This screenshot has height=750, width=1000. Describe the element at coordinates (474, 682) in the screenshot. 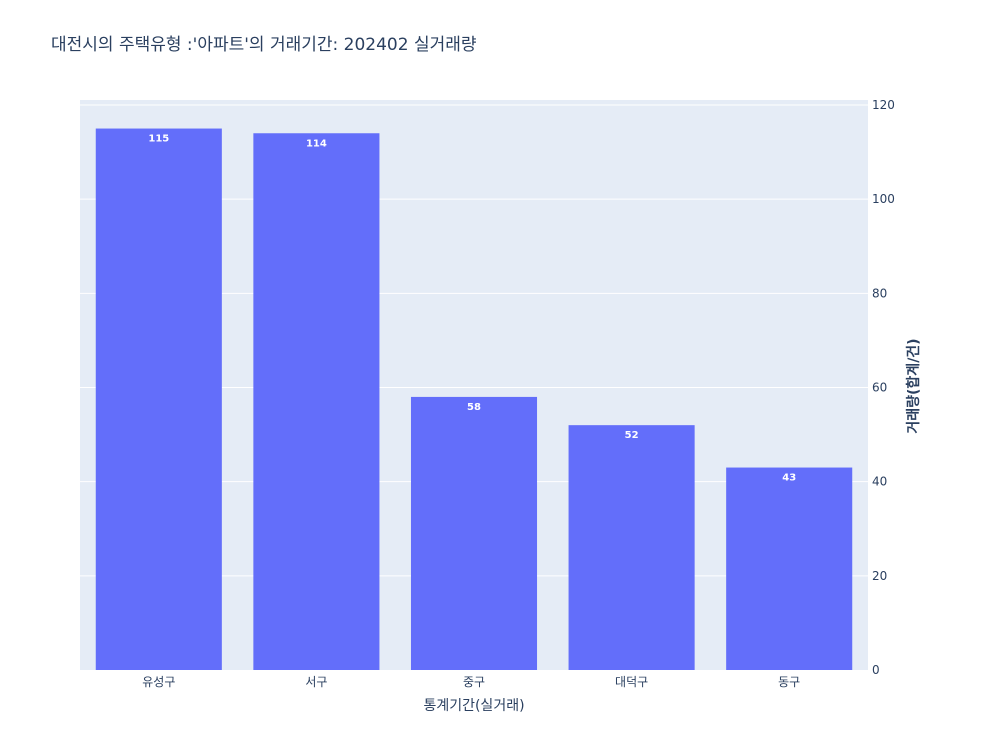

I see `x-tick-label: 중구` at that location.